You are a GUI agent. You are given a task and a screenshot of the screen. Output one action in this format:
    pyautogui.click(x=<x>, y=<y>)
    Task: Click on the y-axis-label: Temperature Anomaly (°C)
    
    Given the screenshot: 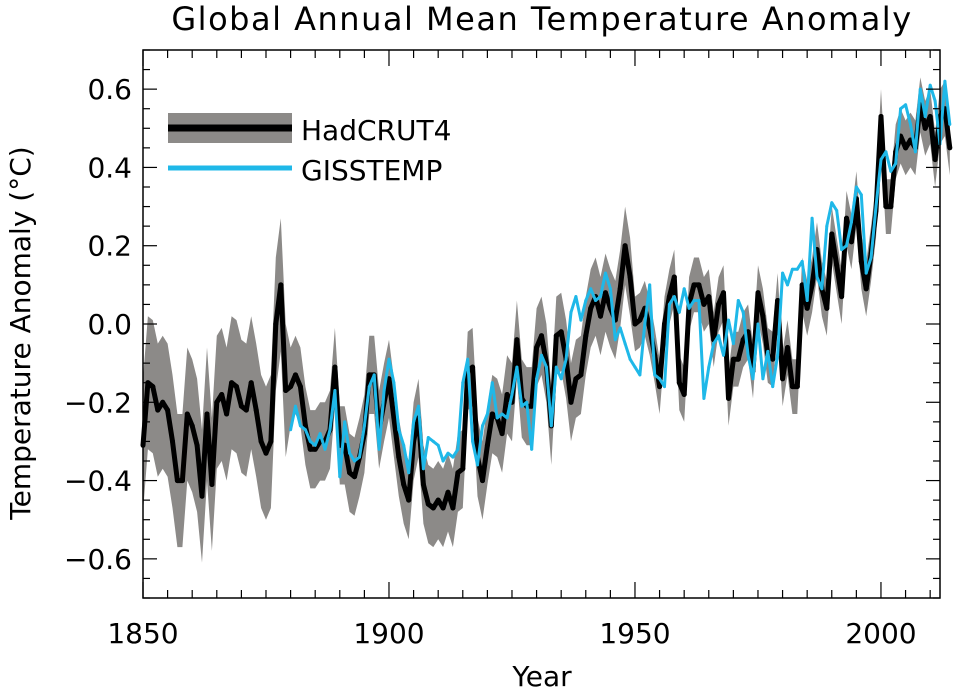 What is the action you would take?
    pyautogui.click(x=20, y=333)
    